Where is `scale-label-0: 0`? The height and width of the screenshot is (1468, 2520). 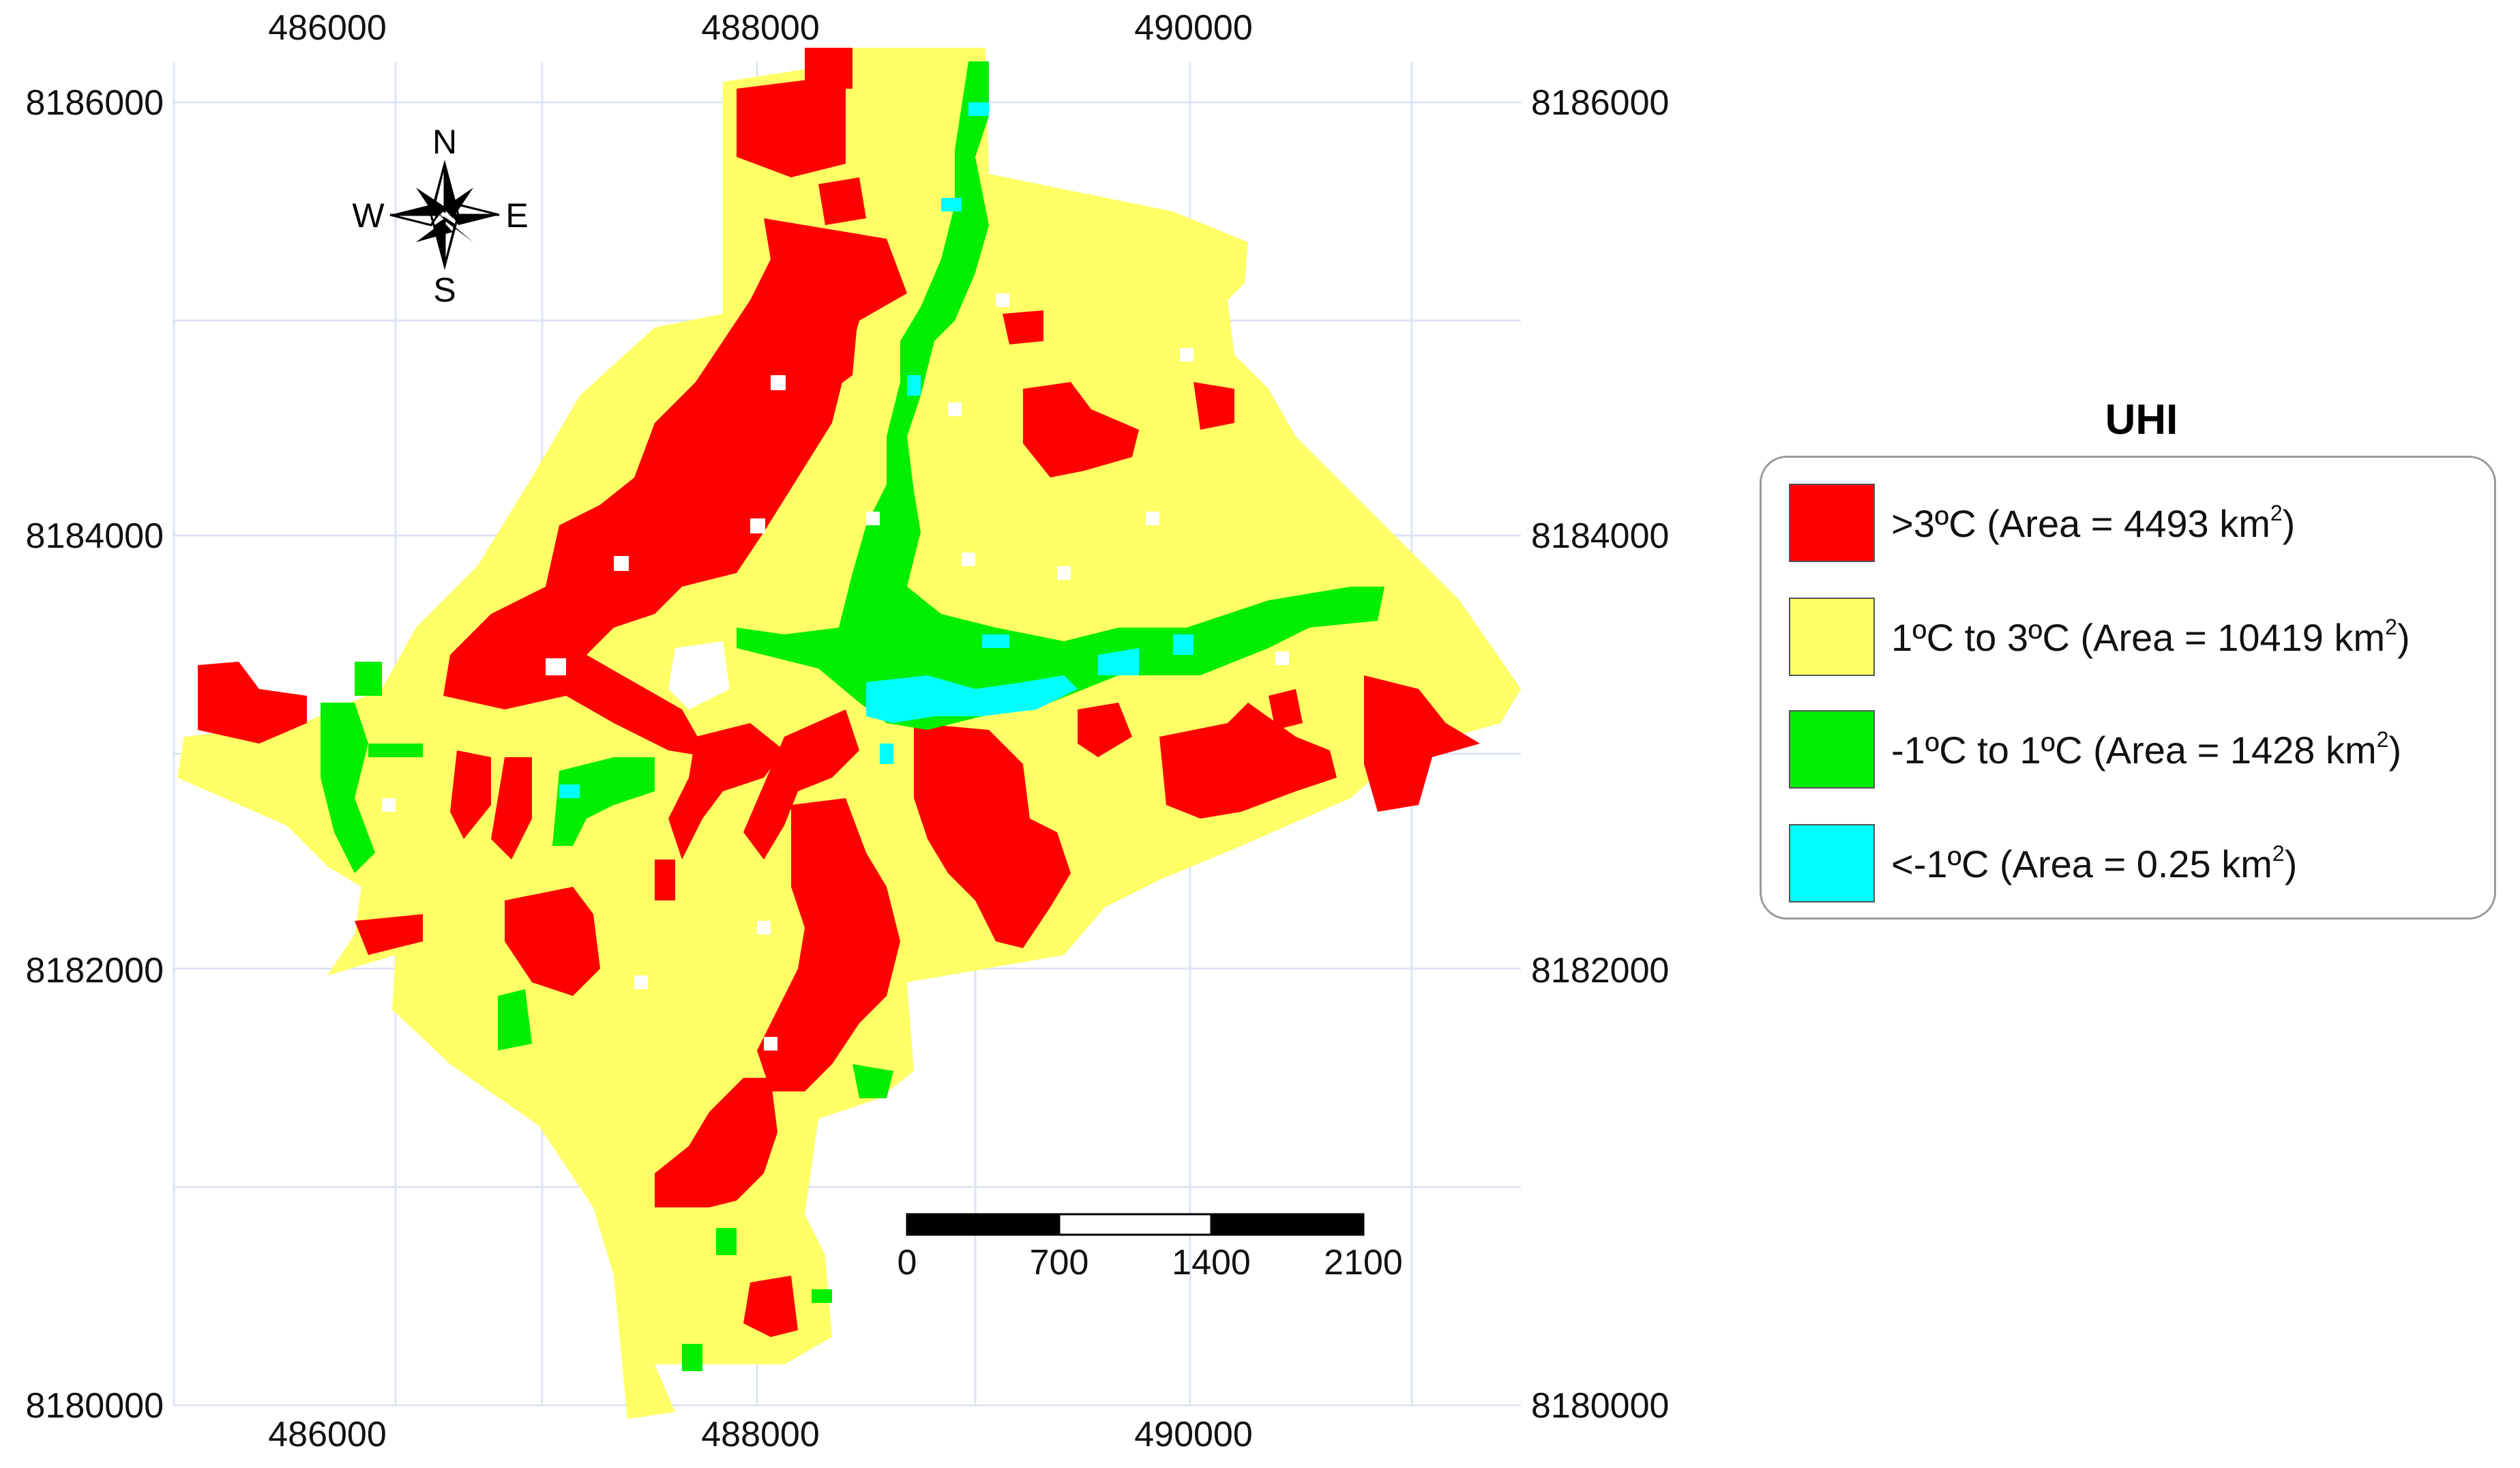
scale-label-0: 0 is located at coordinates (907, 1263).